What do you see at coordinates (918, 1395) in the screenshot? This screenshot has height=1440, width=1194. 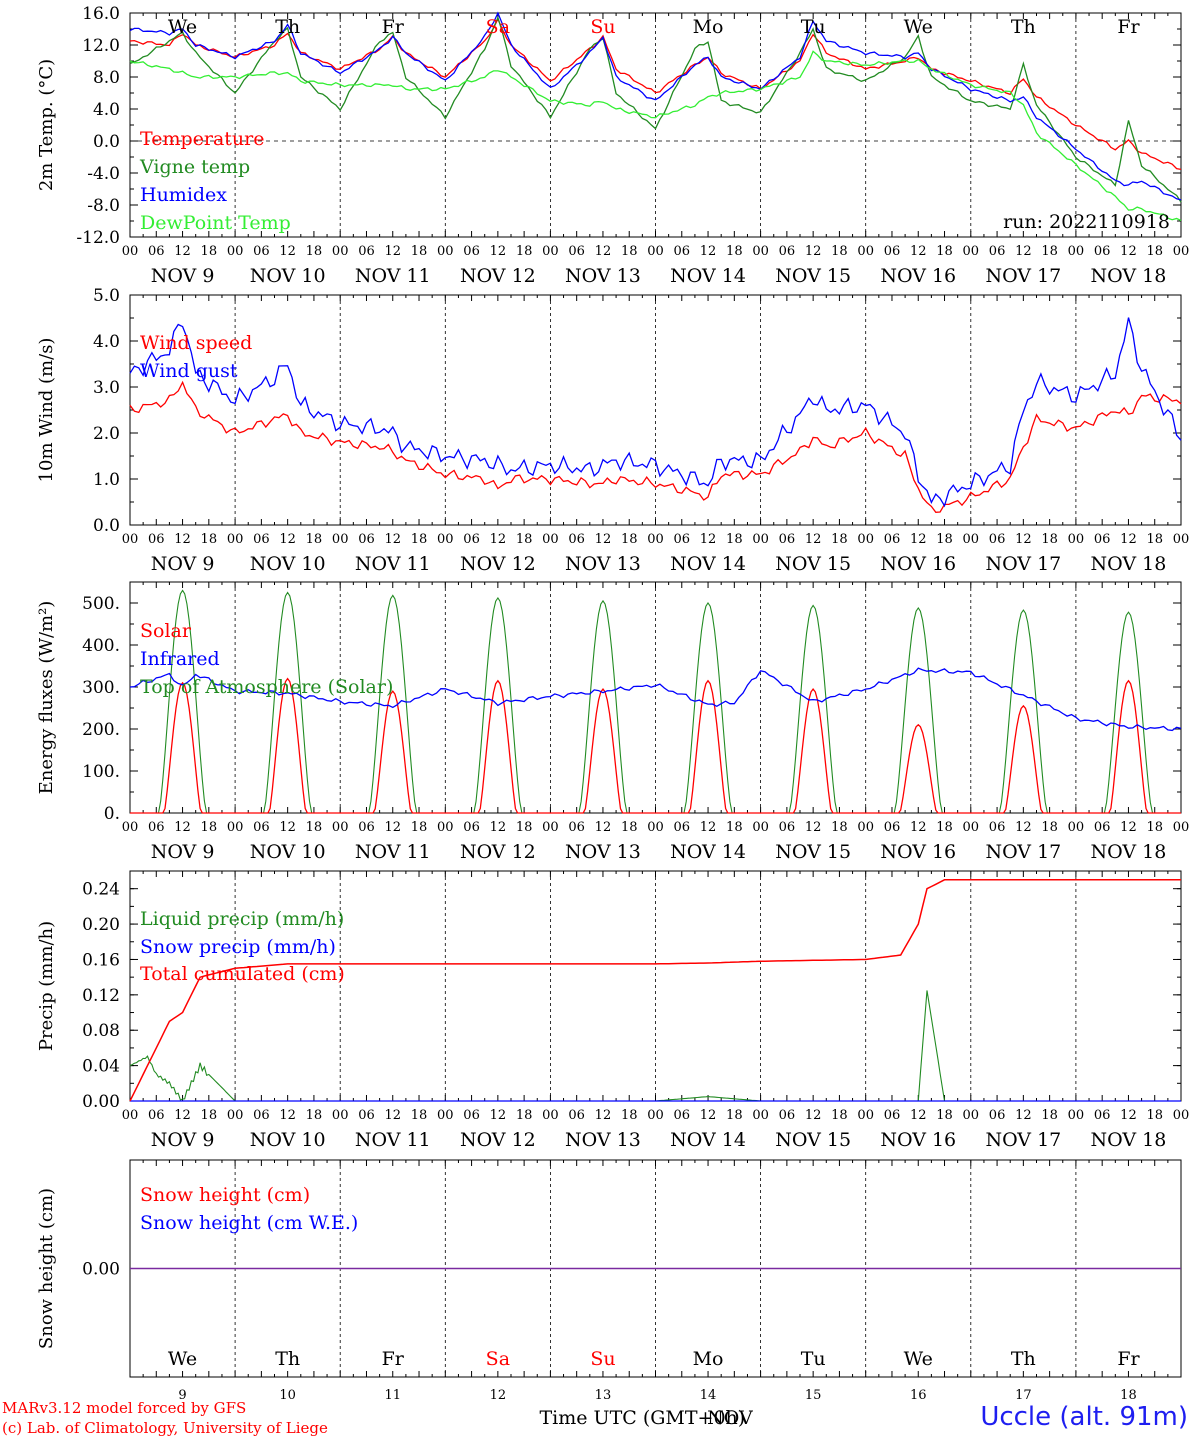 I see `day-number-label: 16` at bounding box center [918, 1395].